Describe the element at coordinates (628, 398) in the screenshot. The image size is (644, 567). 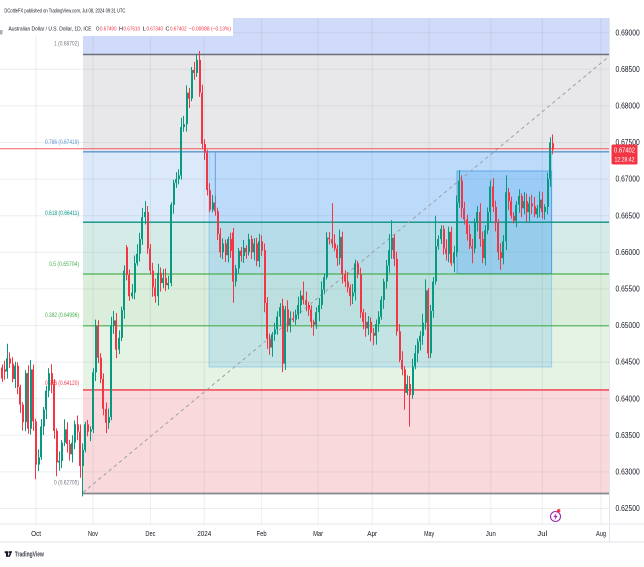
I see `svg-text: 0.64000` at that location.